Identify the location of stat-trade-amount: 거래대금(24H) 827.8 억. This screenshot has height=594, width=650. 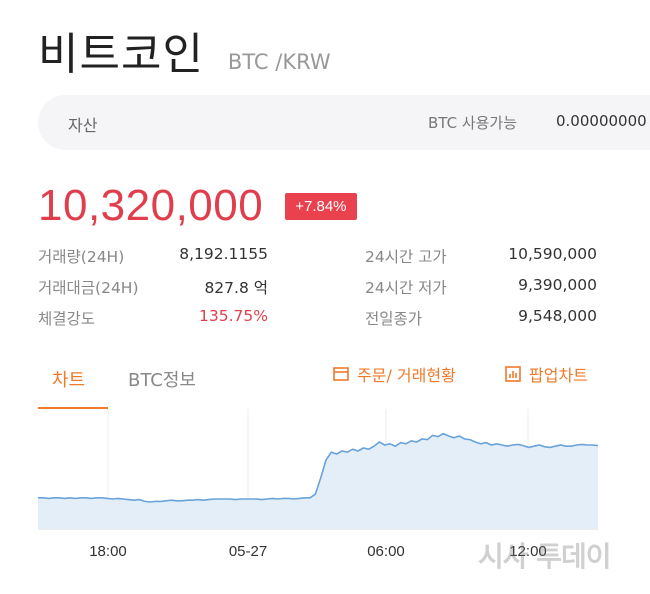
(153, 291).